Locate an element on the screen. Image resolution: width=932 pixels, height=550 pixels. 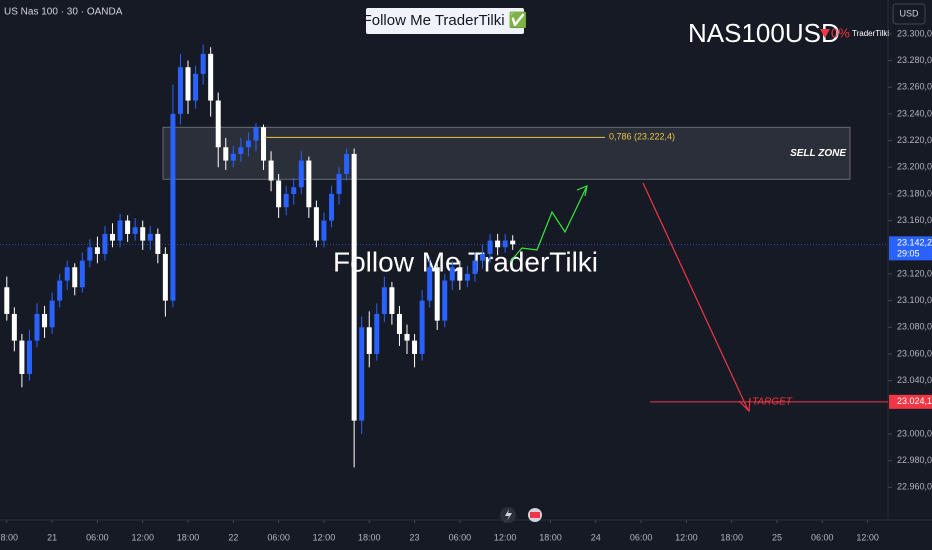
target-arrow is located at coordinates (695, 296).